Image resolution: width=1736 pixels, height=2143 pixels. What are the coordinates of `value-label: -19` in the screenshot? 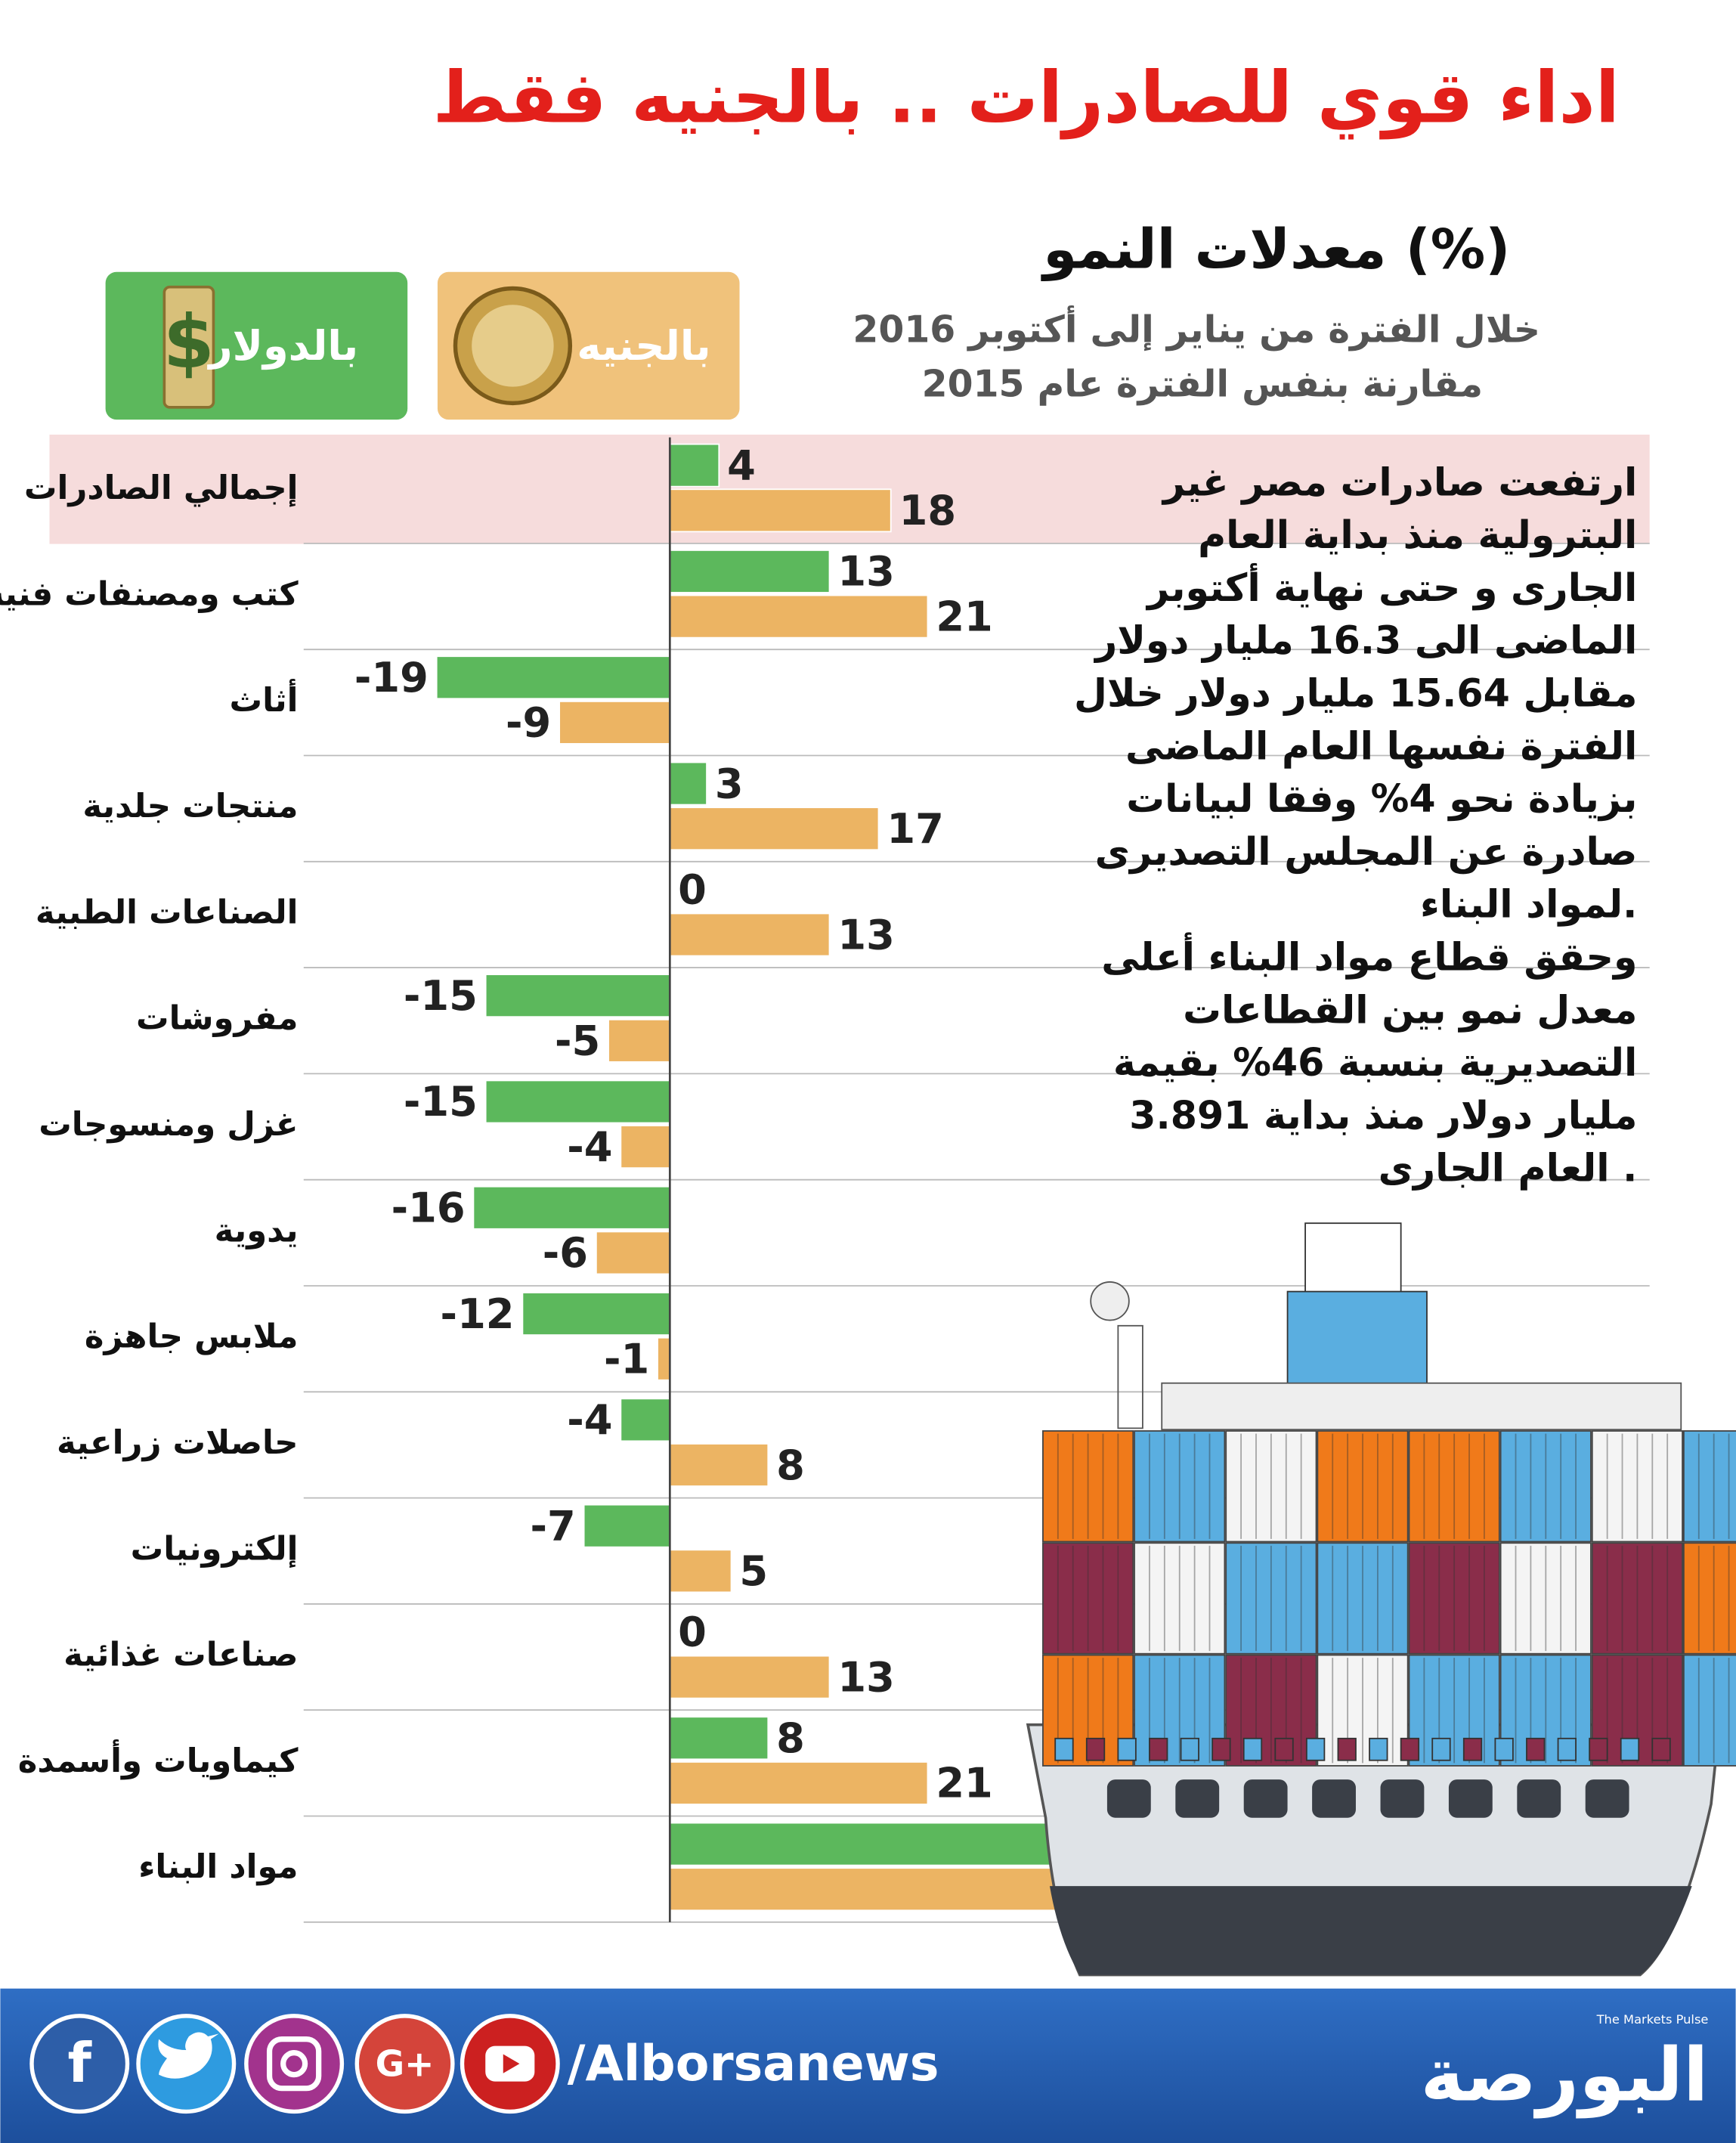 It's located at (391, 677).